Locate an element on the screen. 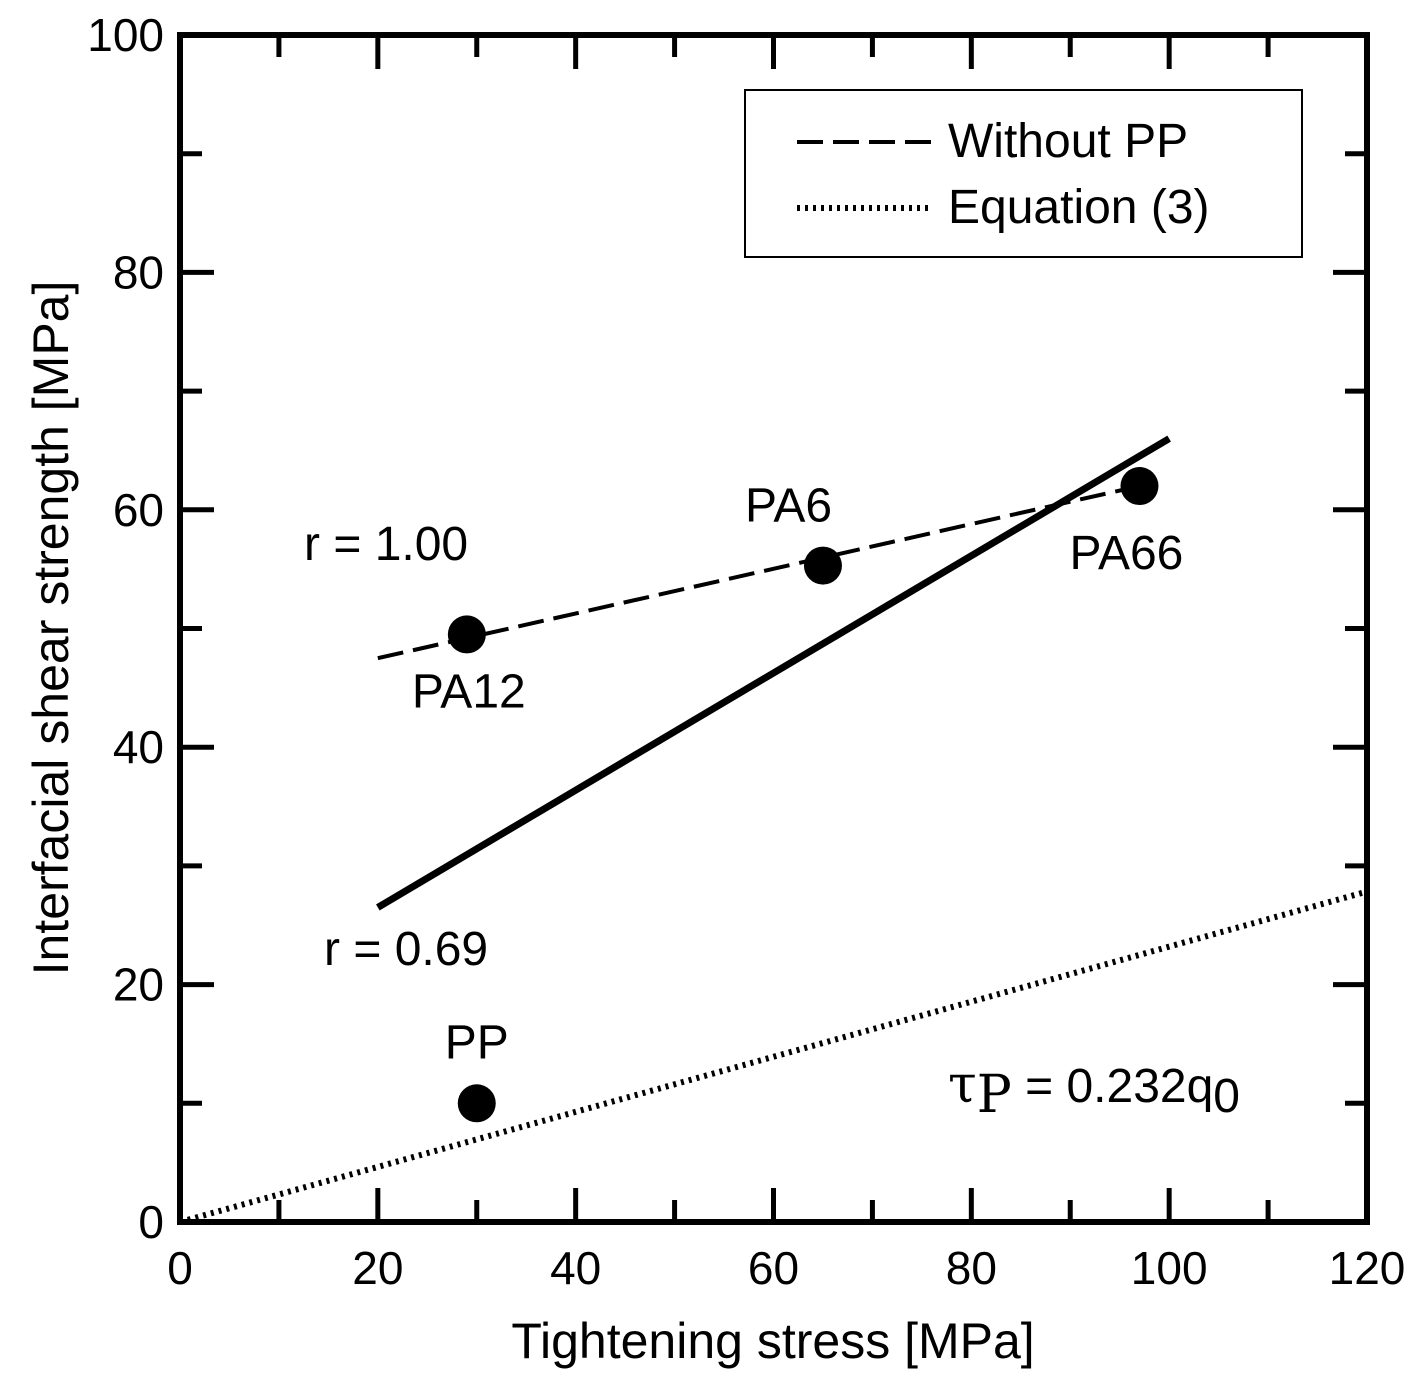 This screenshot has height=1391, width=1423. equation-subscript-0: 0 is located at coordinates (1226, 1096).